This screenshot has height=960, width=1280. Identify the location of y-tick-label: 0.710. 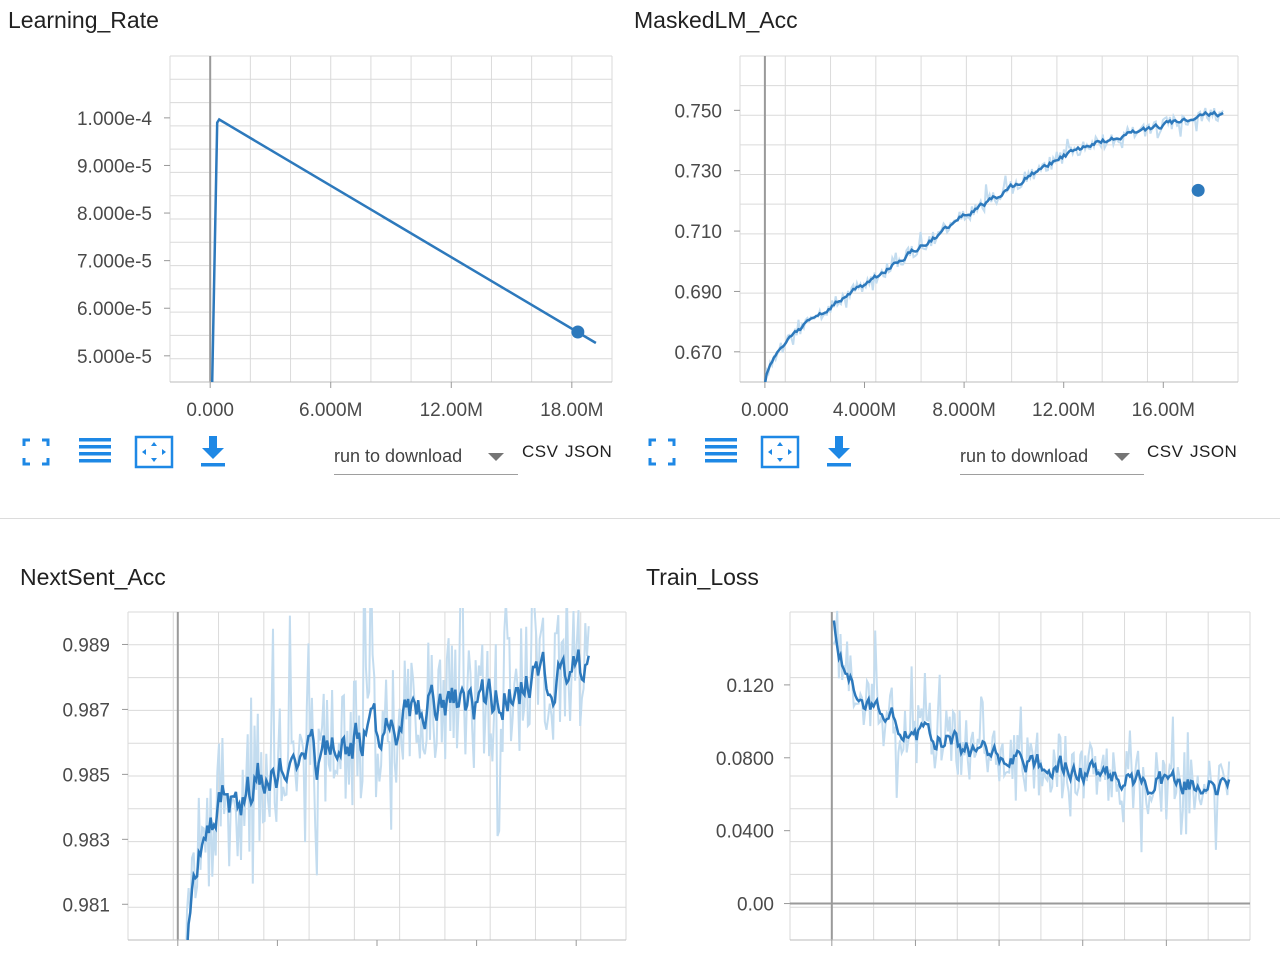
(698, 232).